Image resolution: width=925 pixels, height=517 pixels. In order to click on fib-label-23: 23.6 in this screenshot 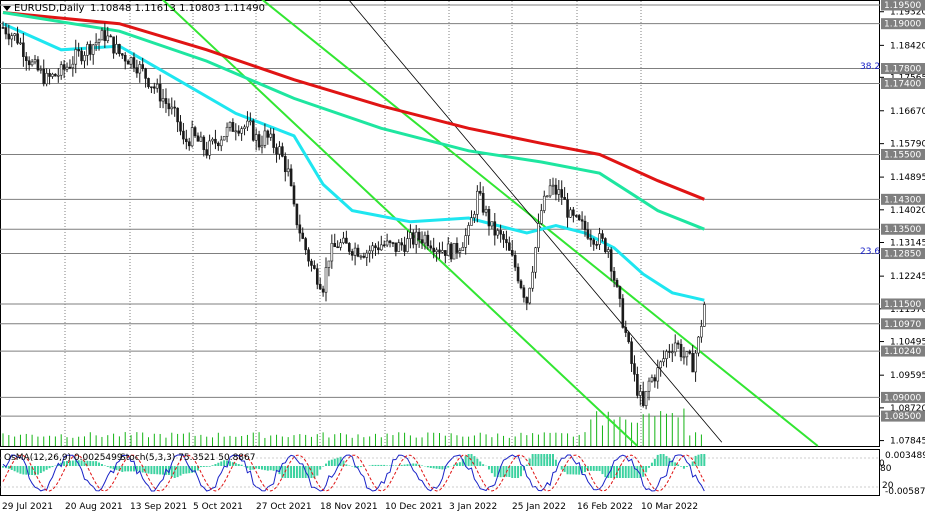, I will do `click(870, 252)`.